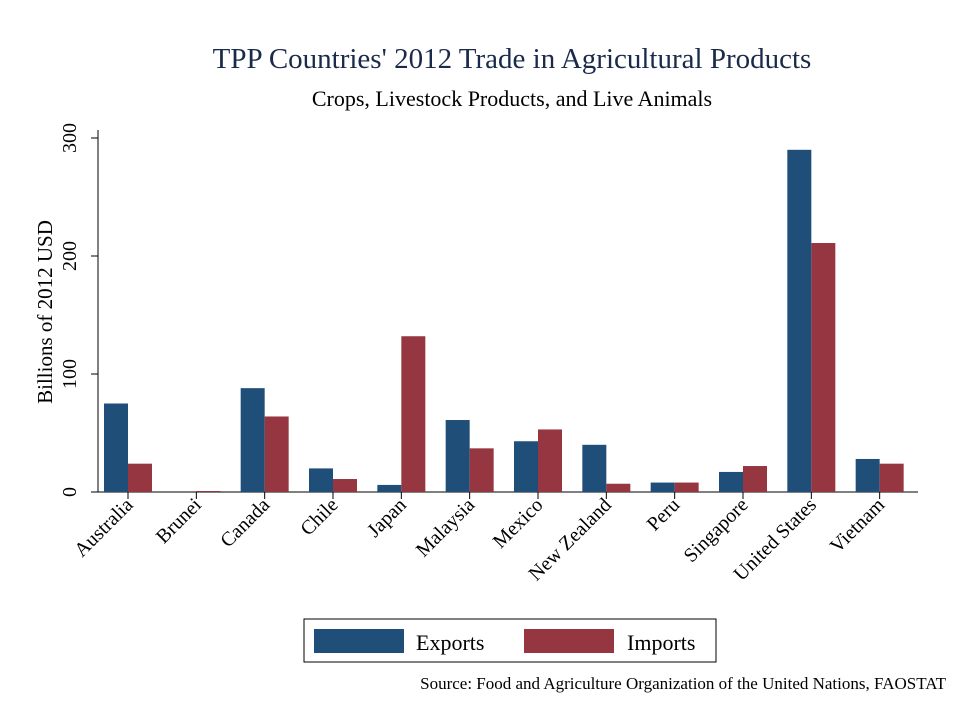 This screenshot has height=720, width=960. Describe the element at coordinates (858, 526) in the screenshot. I see `x-tick-label: Vietnam` at that location.